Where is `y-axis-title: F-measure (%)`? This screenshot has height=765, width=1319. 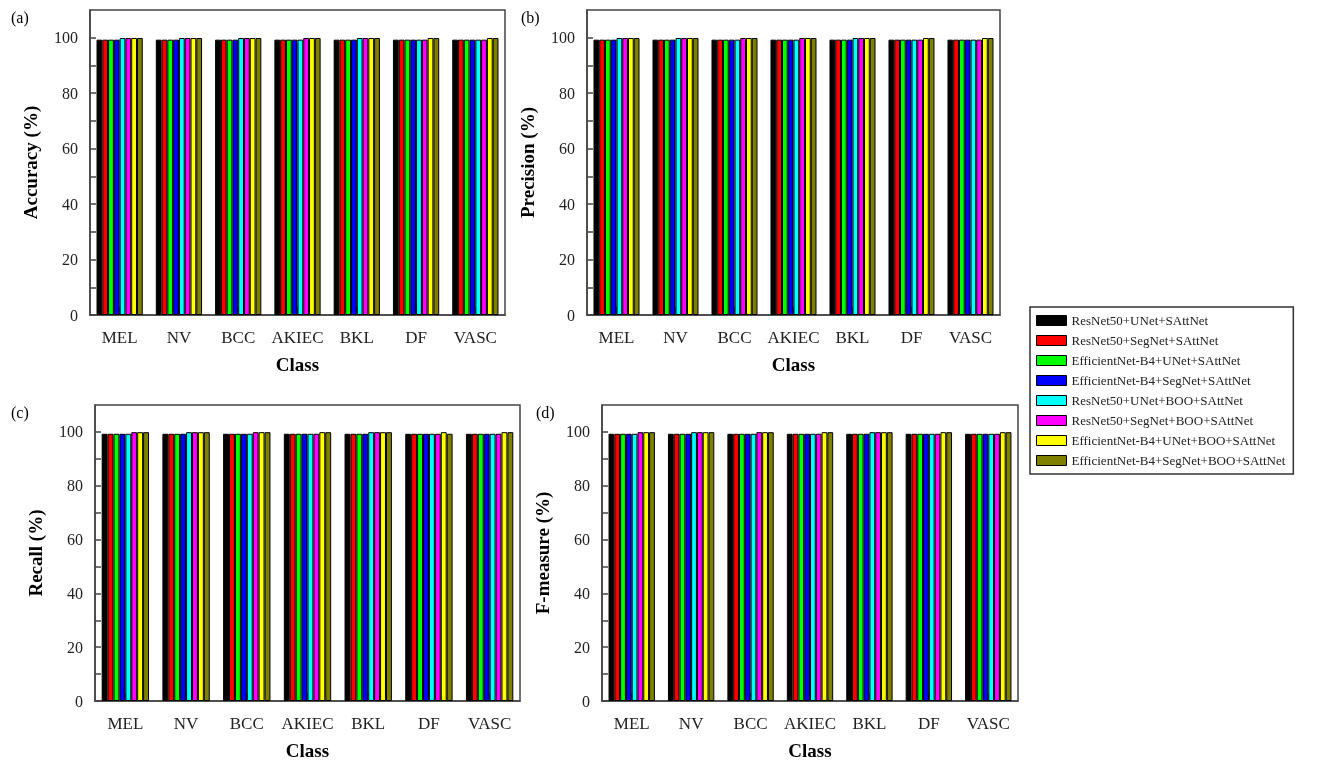
y-axis-title: F-measure (%) is located at coordinates (543, 553).